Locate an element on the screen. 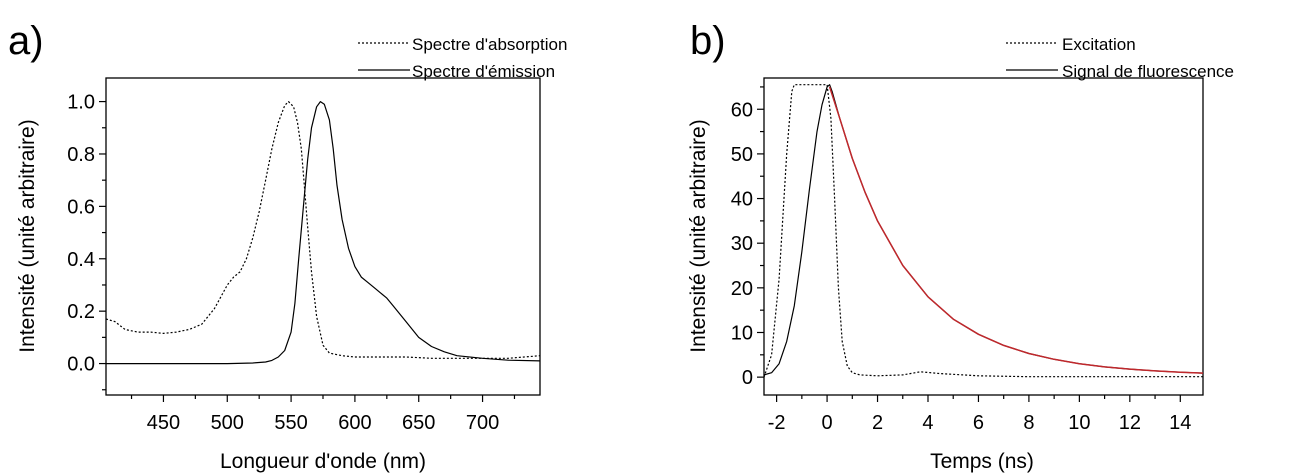  legend-label-absorption: Spectre d'absorption is located at coordinates (489, 44).